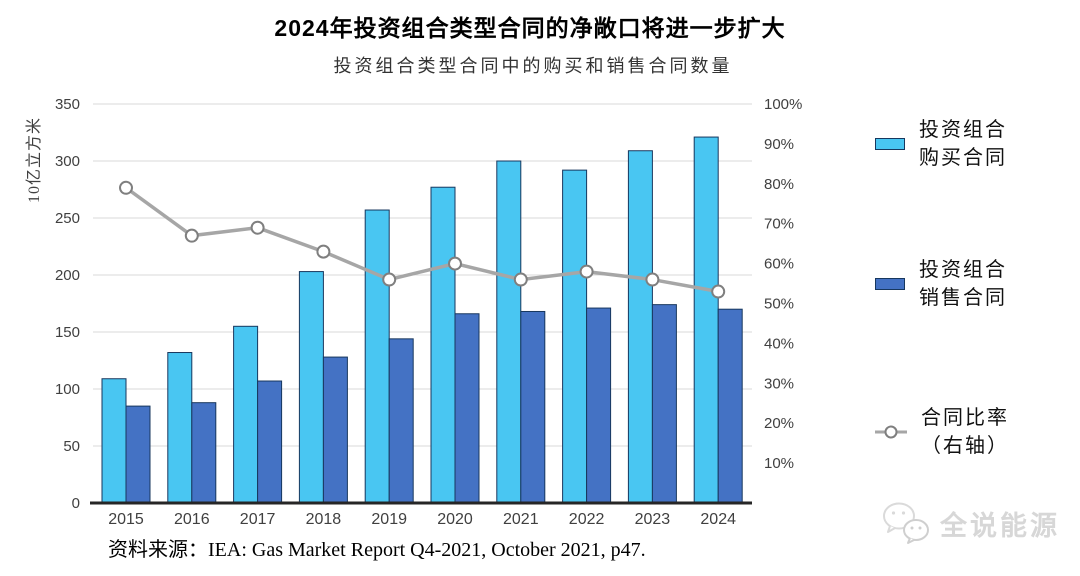 This screenshot has height=576, width=1080. I want to click on legend-item-ratio: 合同比率 （右轴）, so click(942, 432).